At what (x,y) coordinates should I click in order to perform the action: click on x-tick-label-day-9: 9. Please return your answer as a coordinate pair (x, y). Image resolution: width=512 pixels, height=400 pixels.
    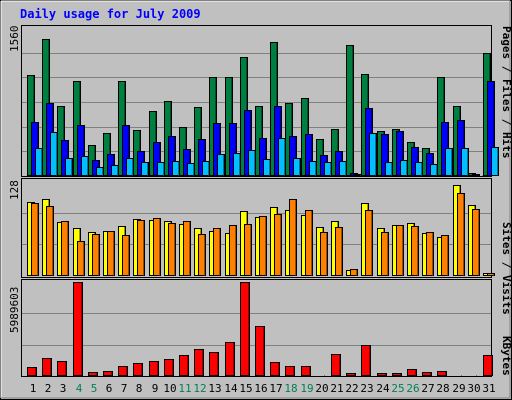
    Looking at the image, I should click on (155, 388).